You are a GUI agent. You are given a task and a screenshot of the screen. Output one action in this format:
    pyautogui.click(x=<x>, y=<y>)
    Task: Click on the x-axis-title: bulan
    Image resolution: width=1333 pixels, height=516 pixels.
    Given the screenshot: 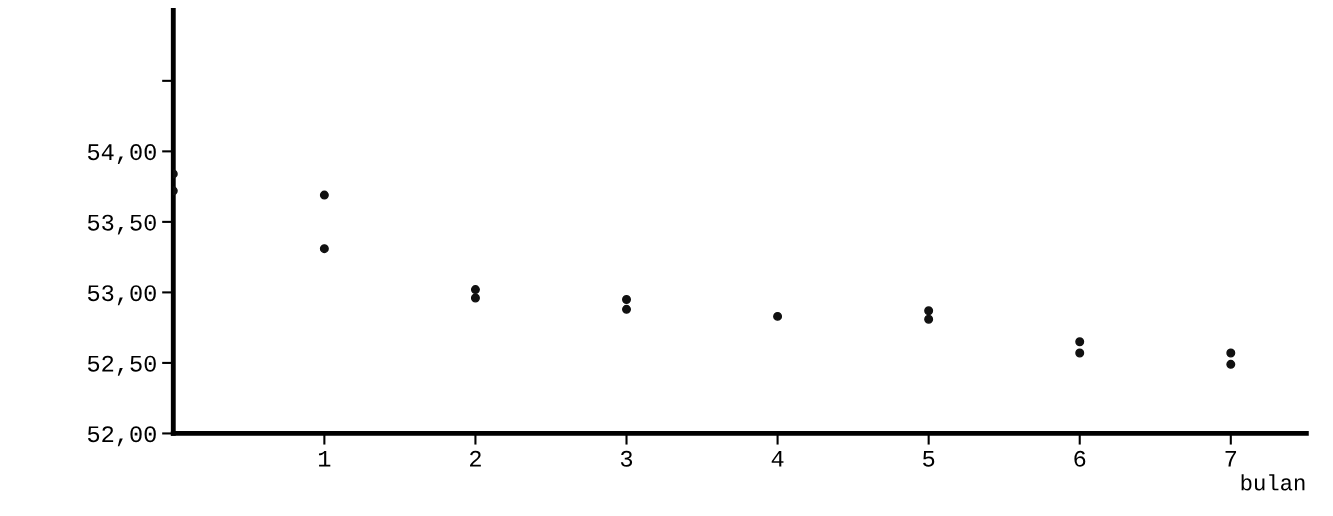 What is the action you would take?
    pyautogui.click(x=1273, y=482)
    